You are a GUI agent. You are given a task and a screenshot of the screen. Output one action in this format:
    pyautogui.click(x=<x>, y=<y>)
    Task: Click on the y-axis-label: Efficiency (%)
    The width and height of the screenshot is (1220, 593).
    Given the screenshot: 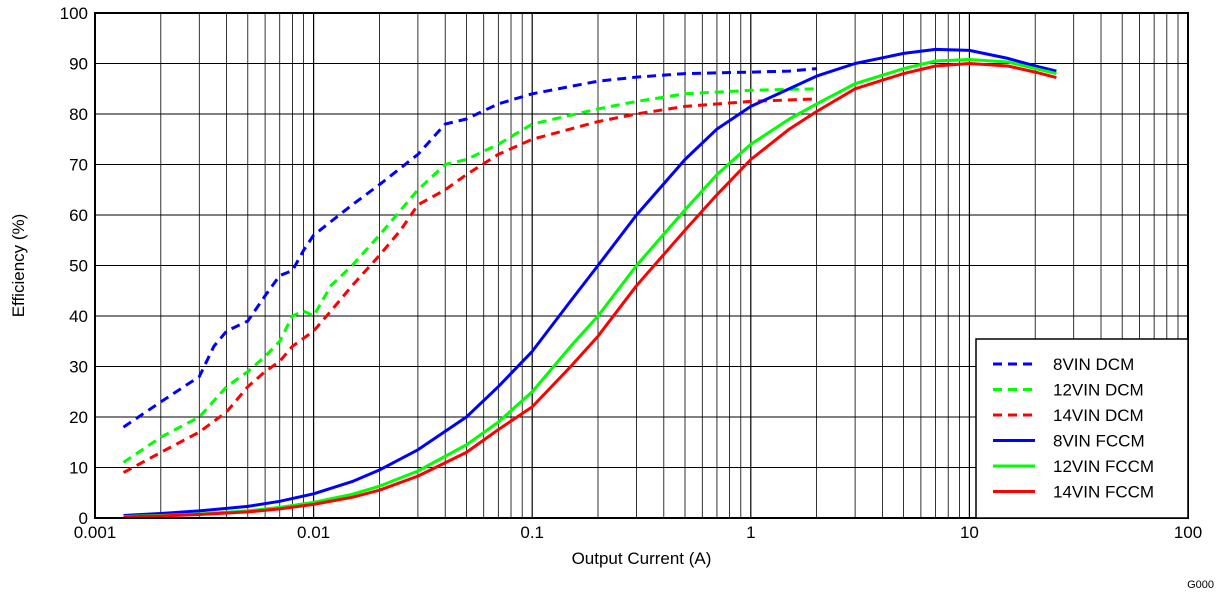 What is the action you would take?
    pyautogui.click(x=18, y=266)
    